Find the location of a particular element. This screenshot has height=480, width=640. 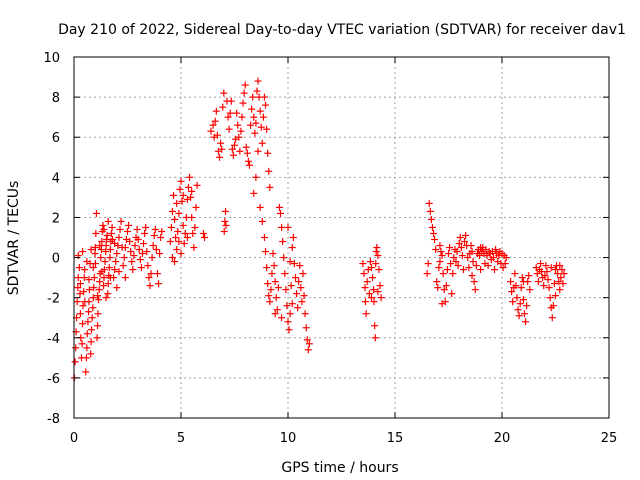

x-tick-label: 0 is located at coordinates (74, 438).